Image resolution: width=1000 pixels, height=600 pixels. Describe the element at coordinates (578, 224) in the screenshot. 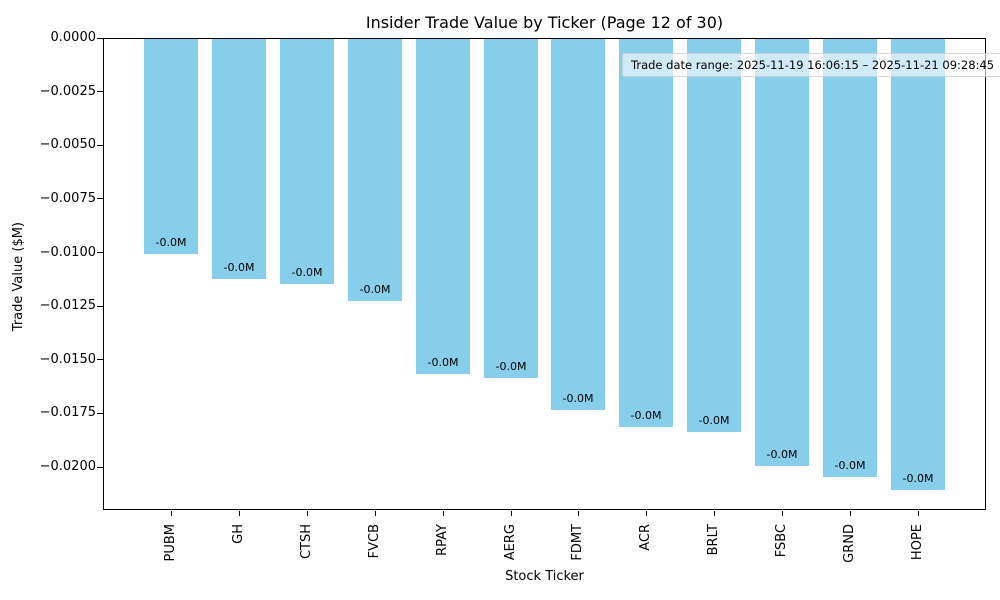

I see `bar-fdmt: -0.0M` at that location.